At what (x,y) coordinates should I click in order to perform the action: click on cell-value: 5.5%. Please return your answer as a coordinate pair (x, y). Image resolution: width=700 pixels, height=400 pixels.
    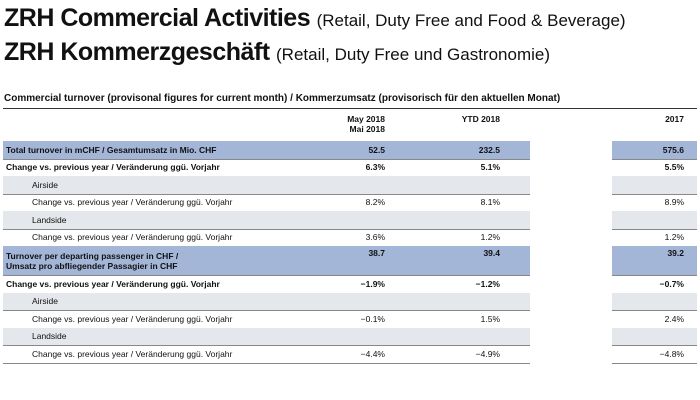
    Looking at the image, I should click on (674, 167).